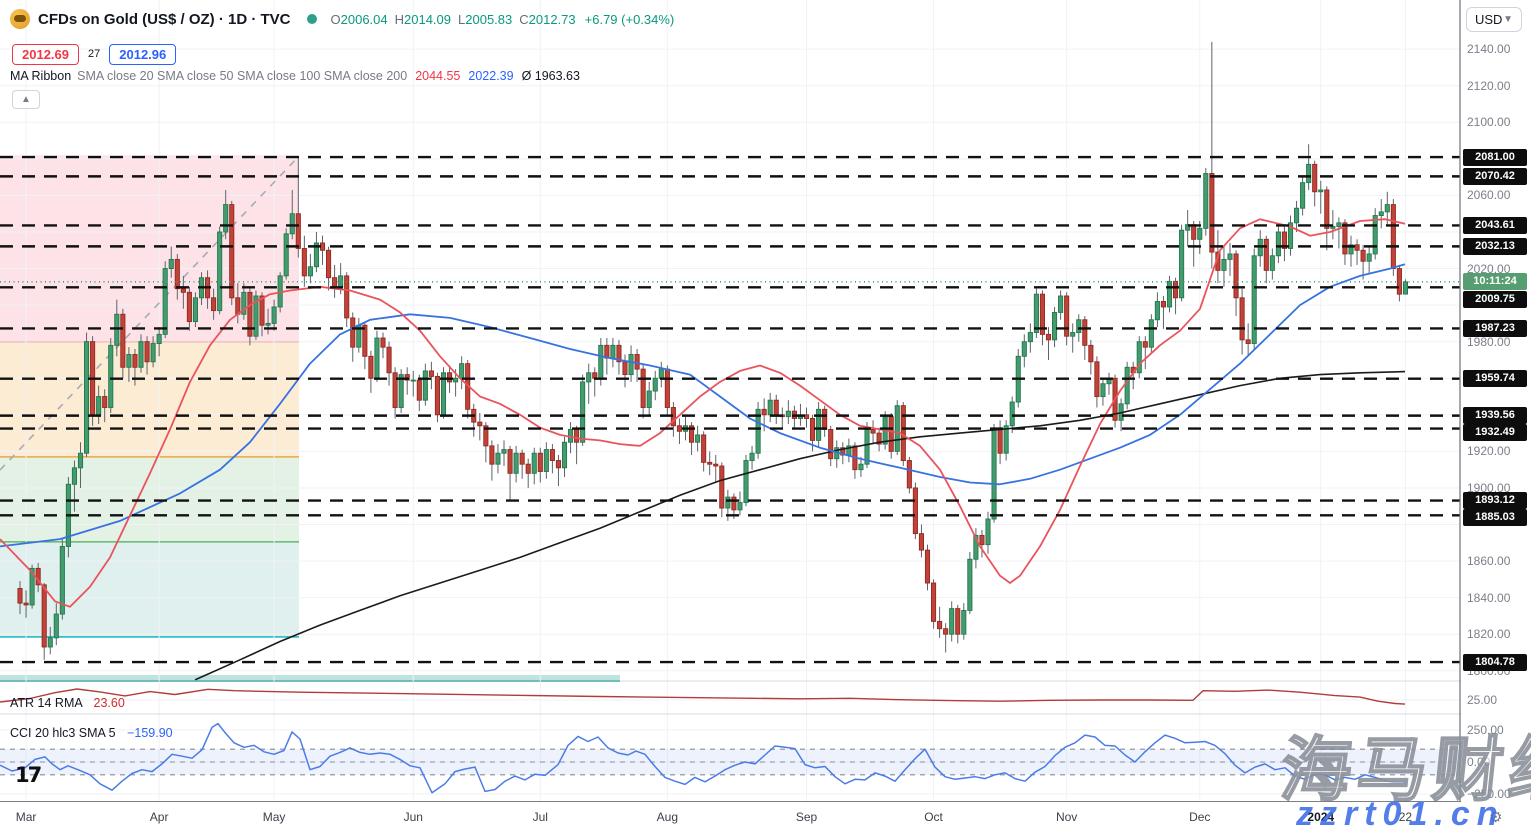  Describe the element at coordinates (143, 54) in the screenshot. I see `buy-button: 2012.96` at that location.